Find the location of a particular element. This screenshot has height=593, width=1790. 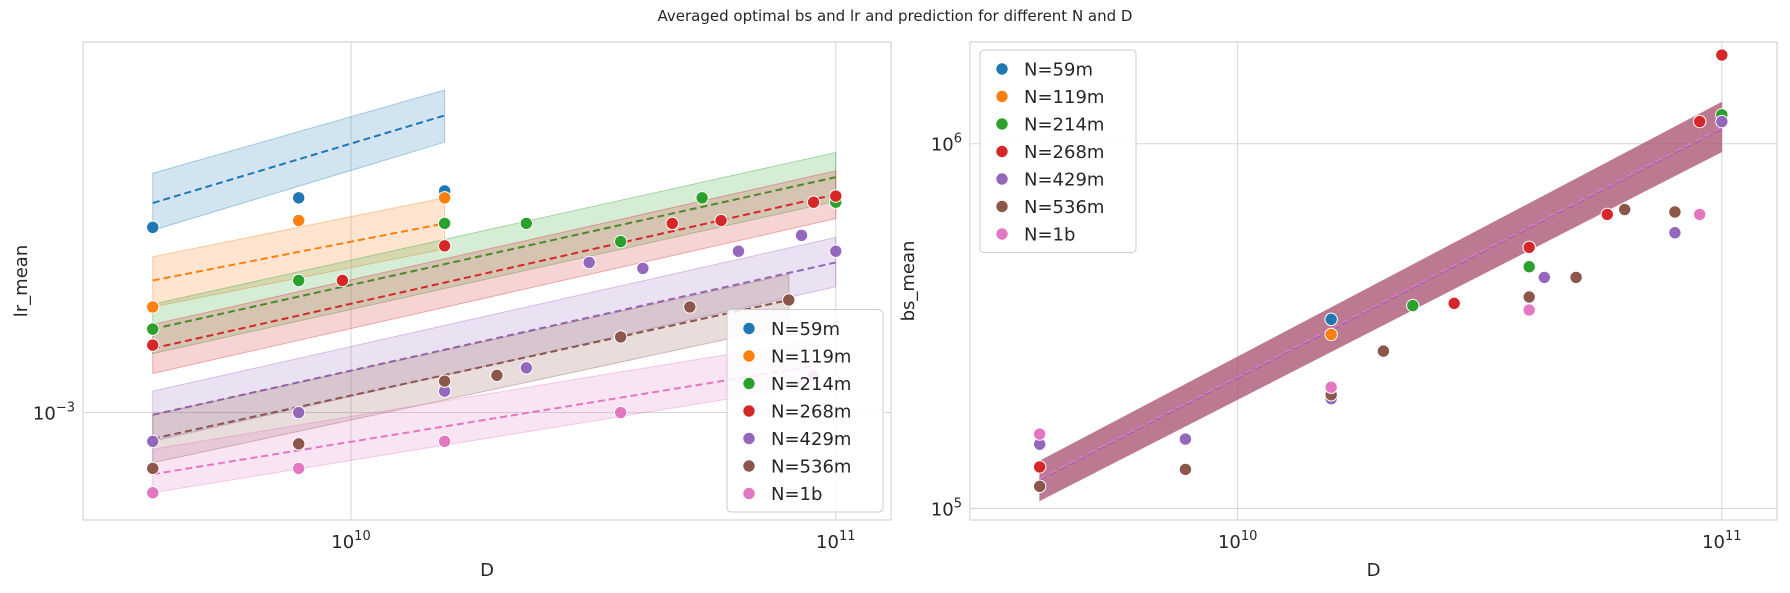

y-tick-label: 10⁵ is located at coordinates (946, 509).